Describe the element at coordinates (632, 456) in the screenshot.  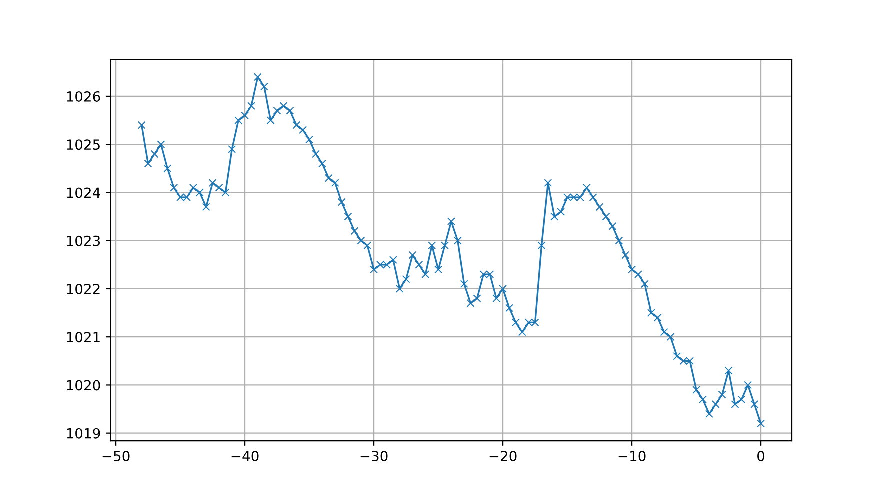
I see `x-tick-label: −10` at that location.